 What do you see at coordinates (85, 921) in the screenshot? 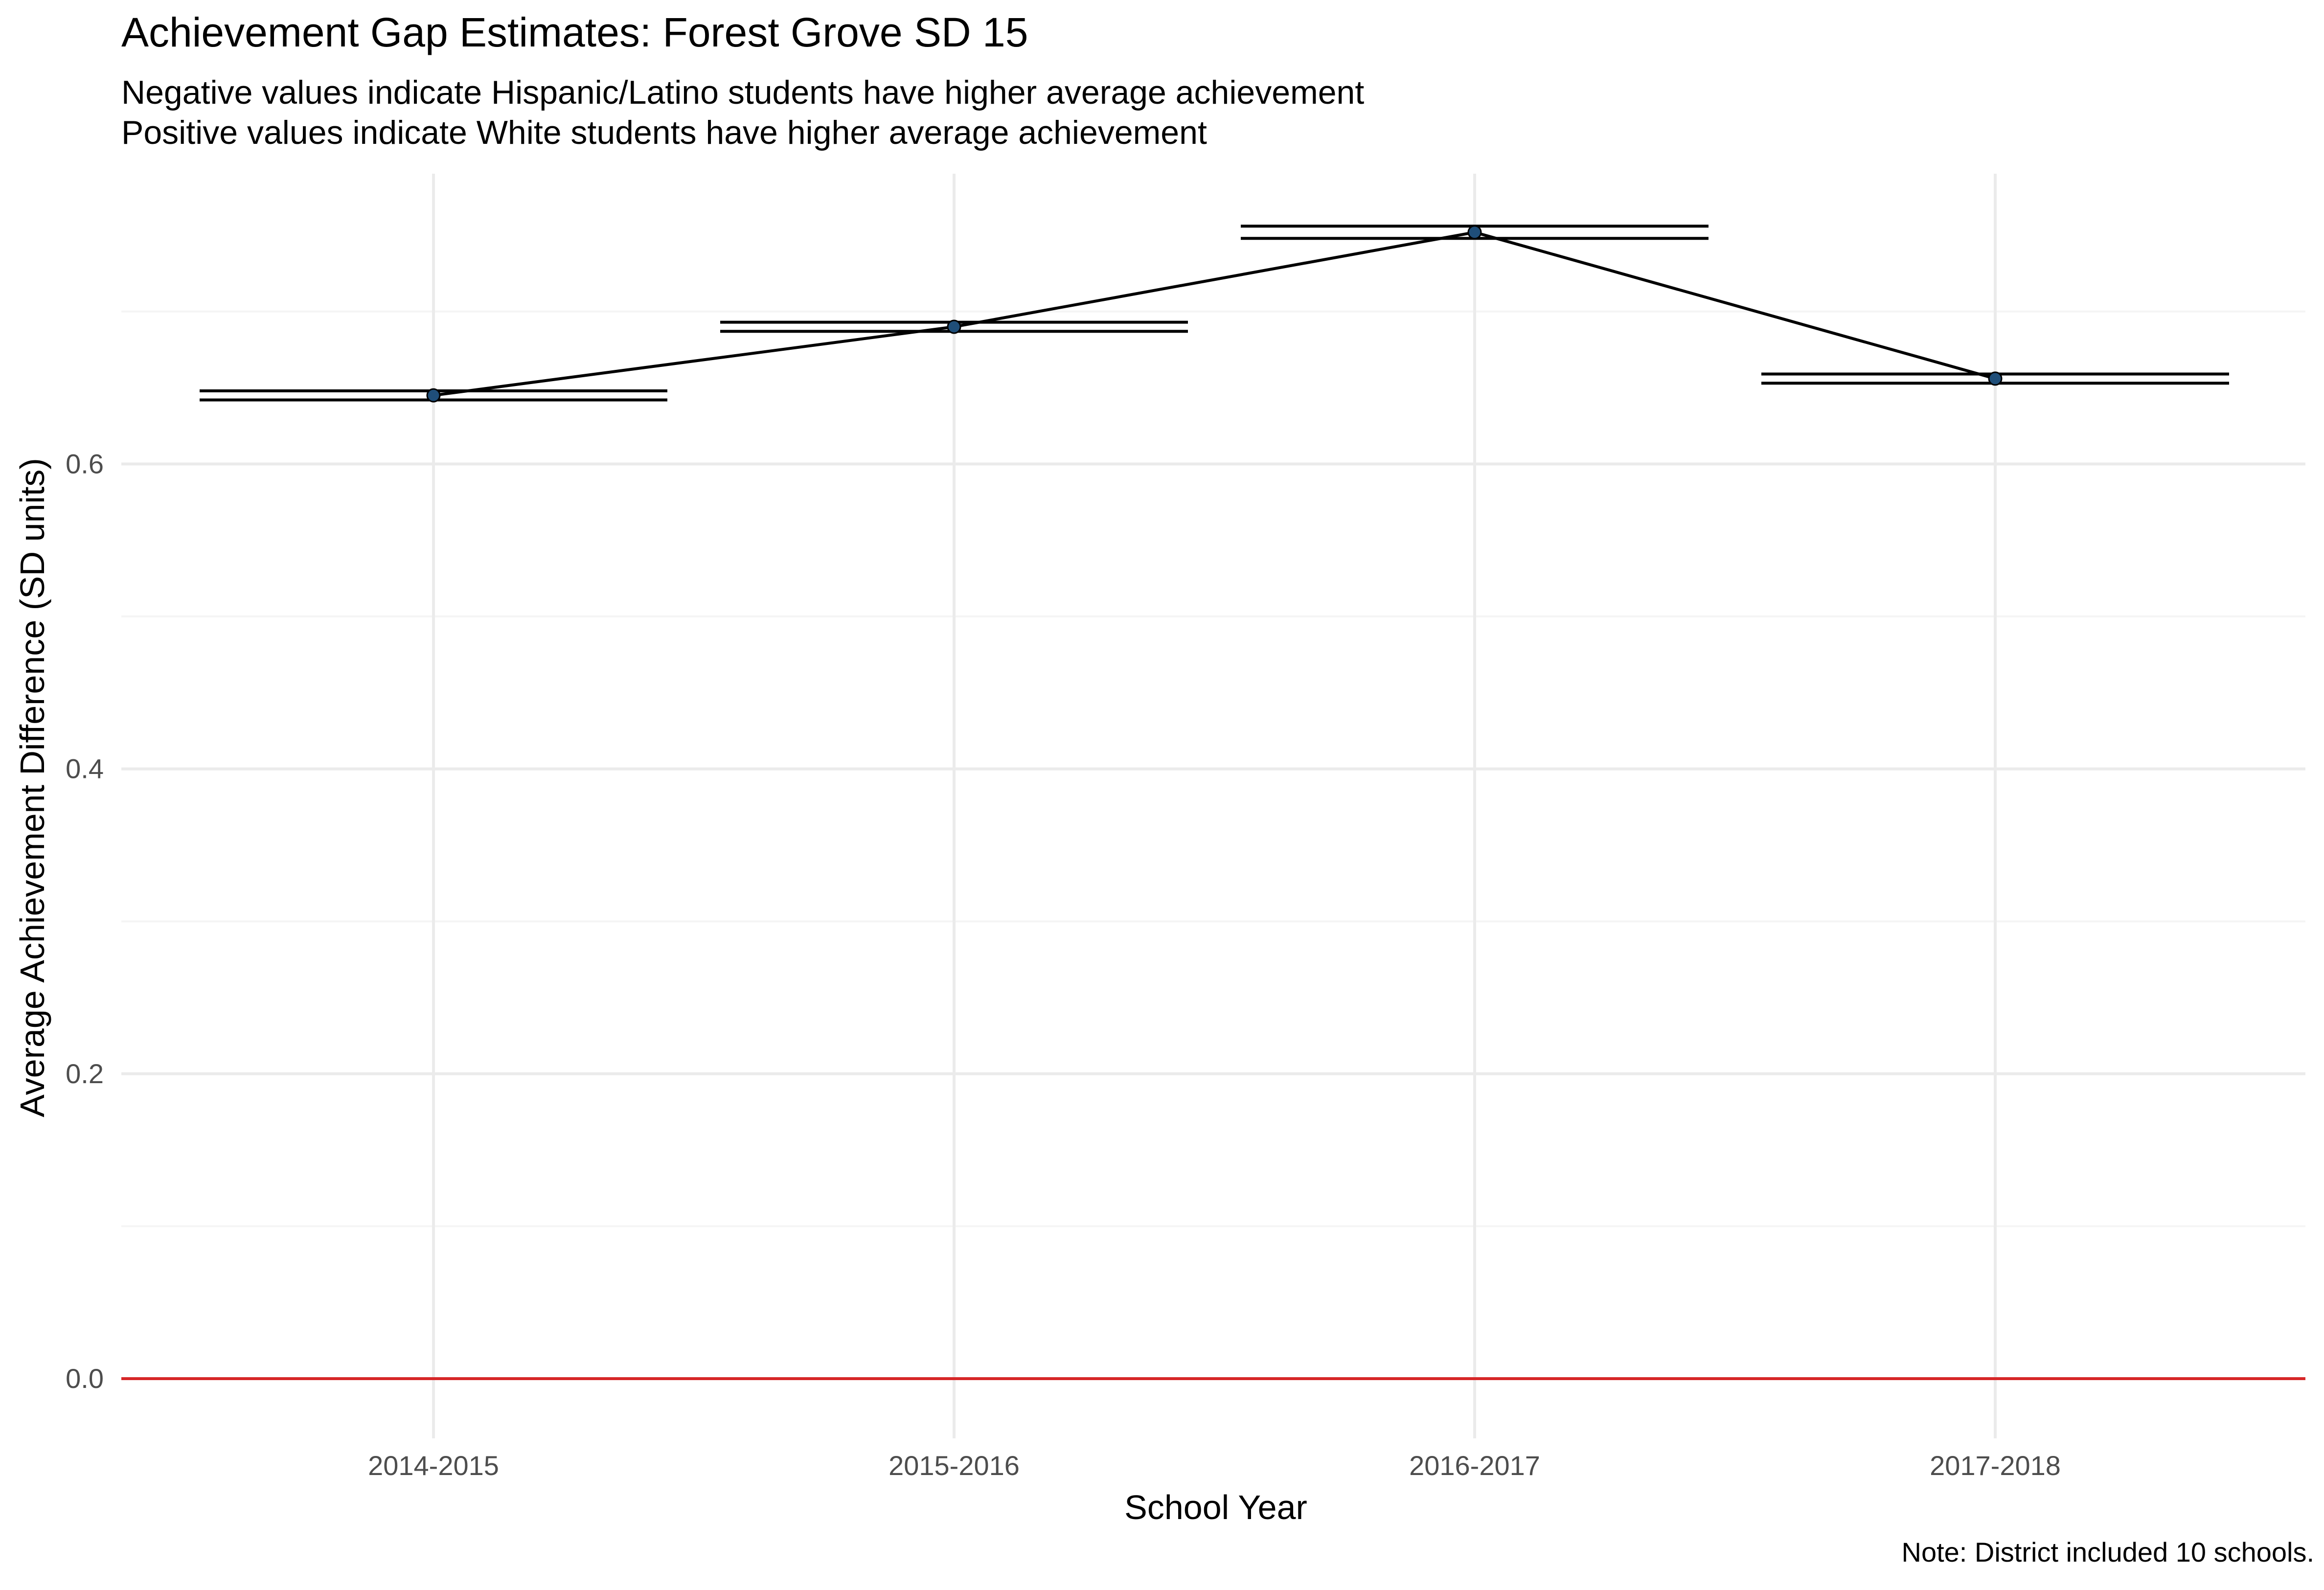
I see `y-tick-labels: 0.0 0.2 0.4 0.6` at bounding box center [85, 921].